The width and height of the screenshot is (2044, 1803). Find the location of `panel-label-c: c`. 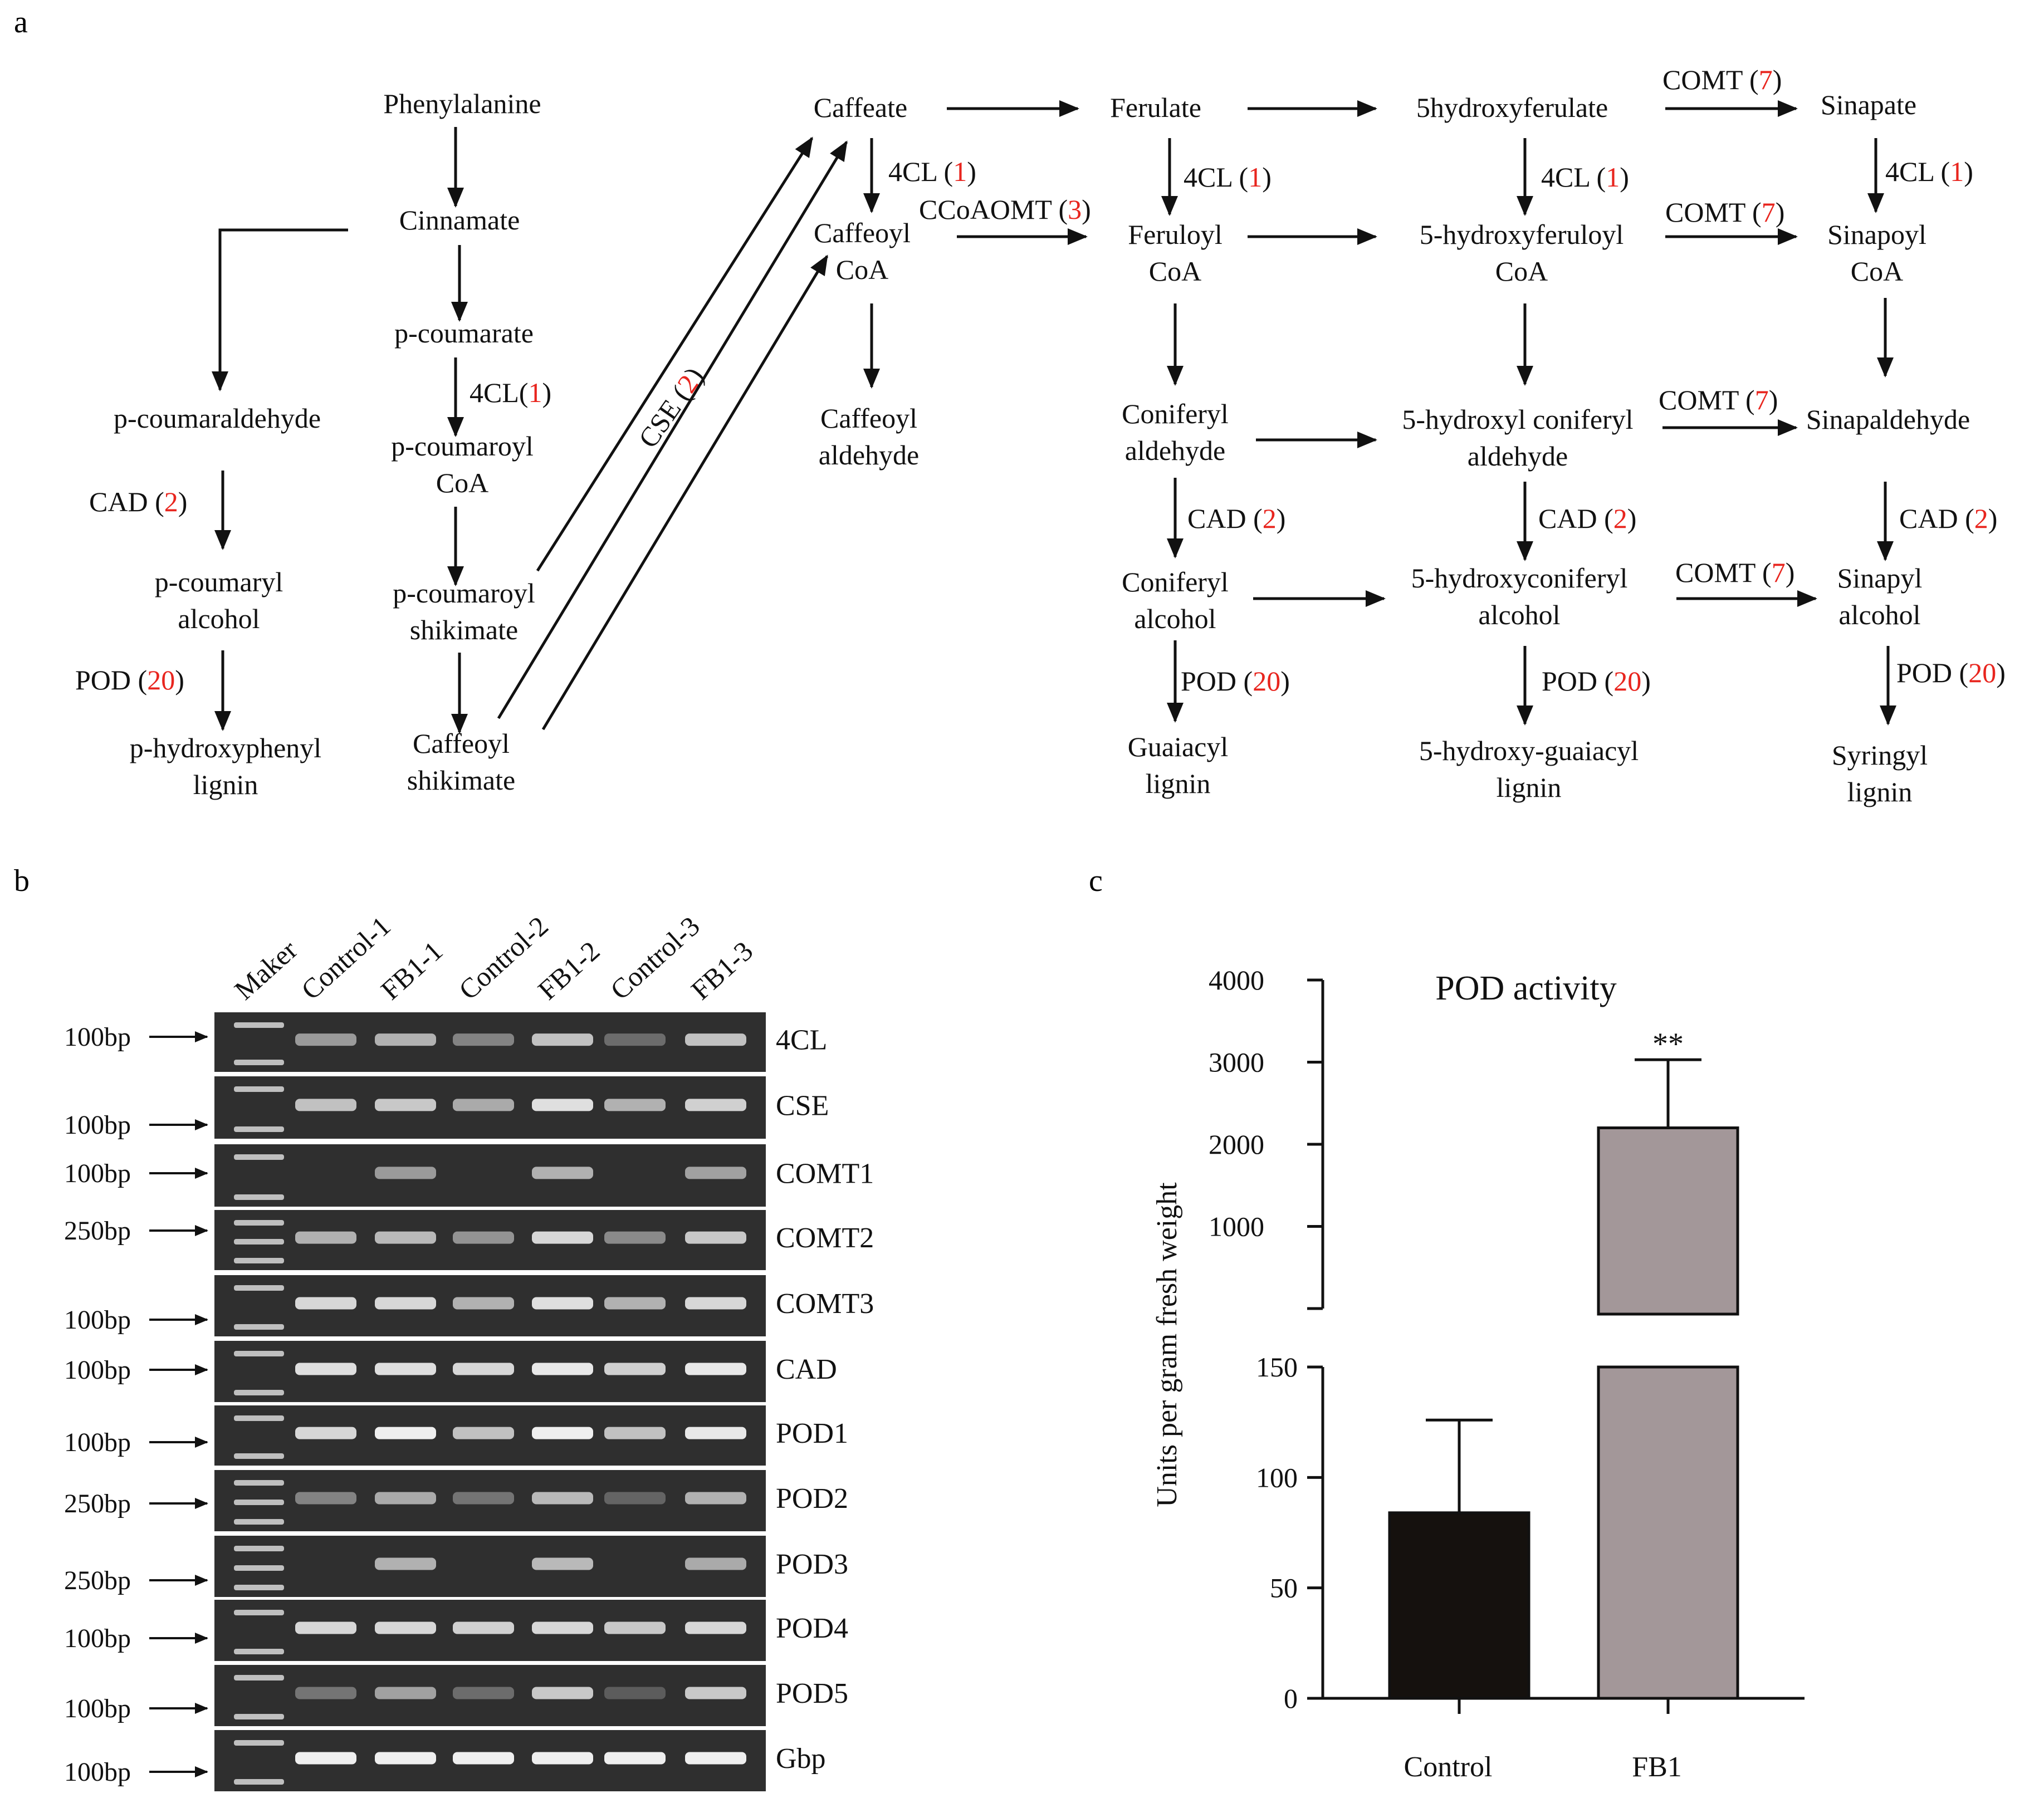

panel-label-c: c is located at coordinates (1096, 881).